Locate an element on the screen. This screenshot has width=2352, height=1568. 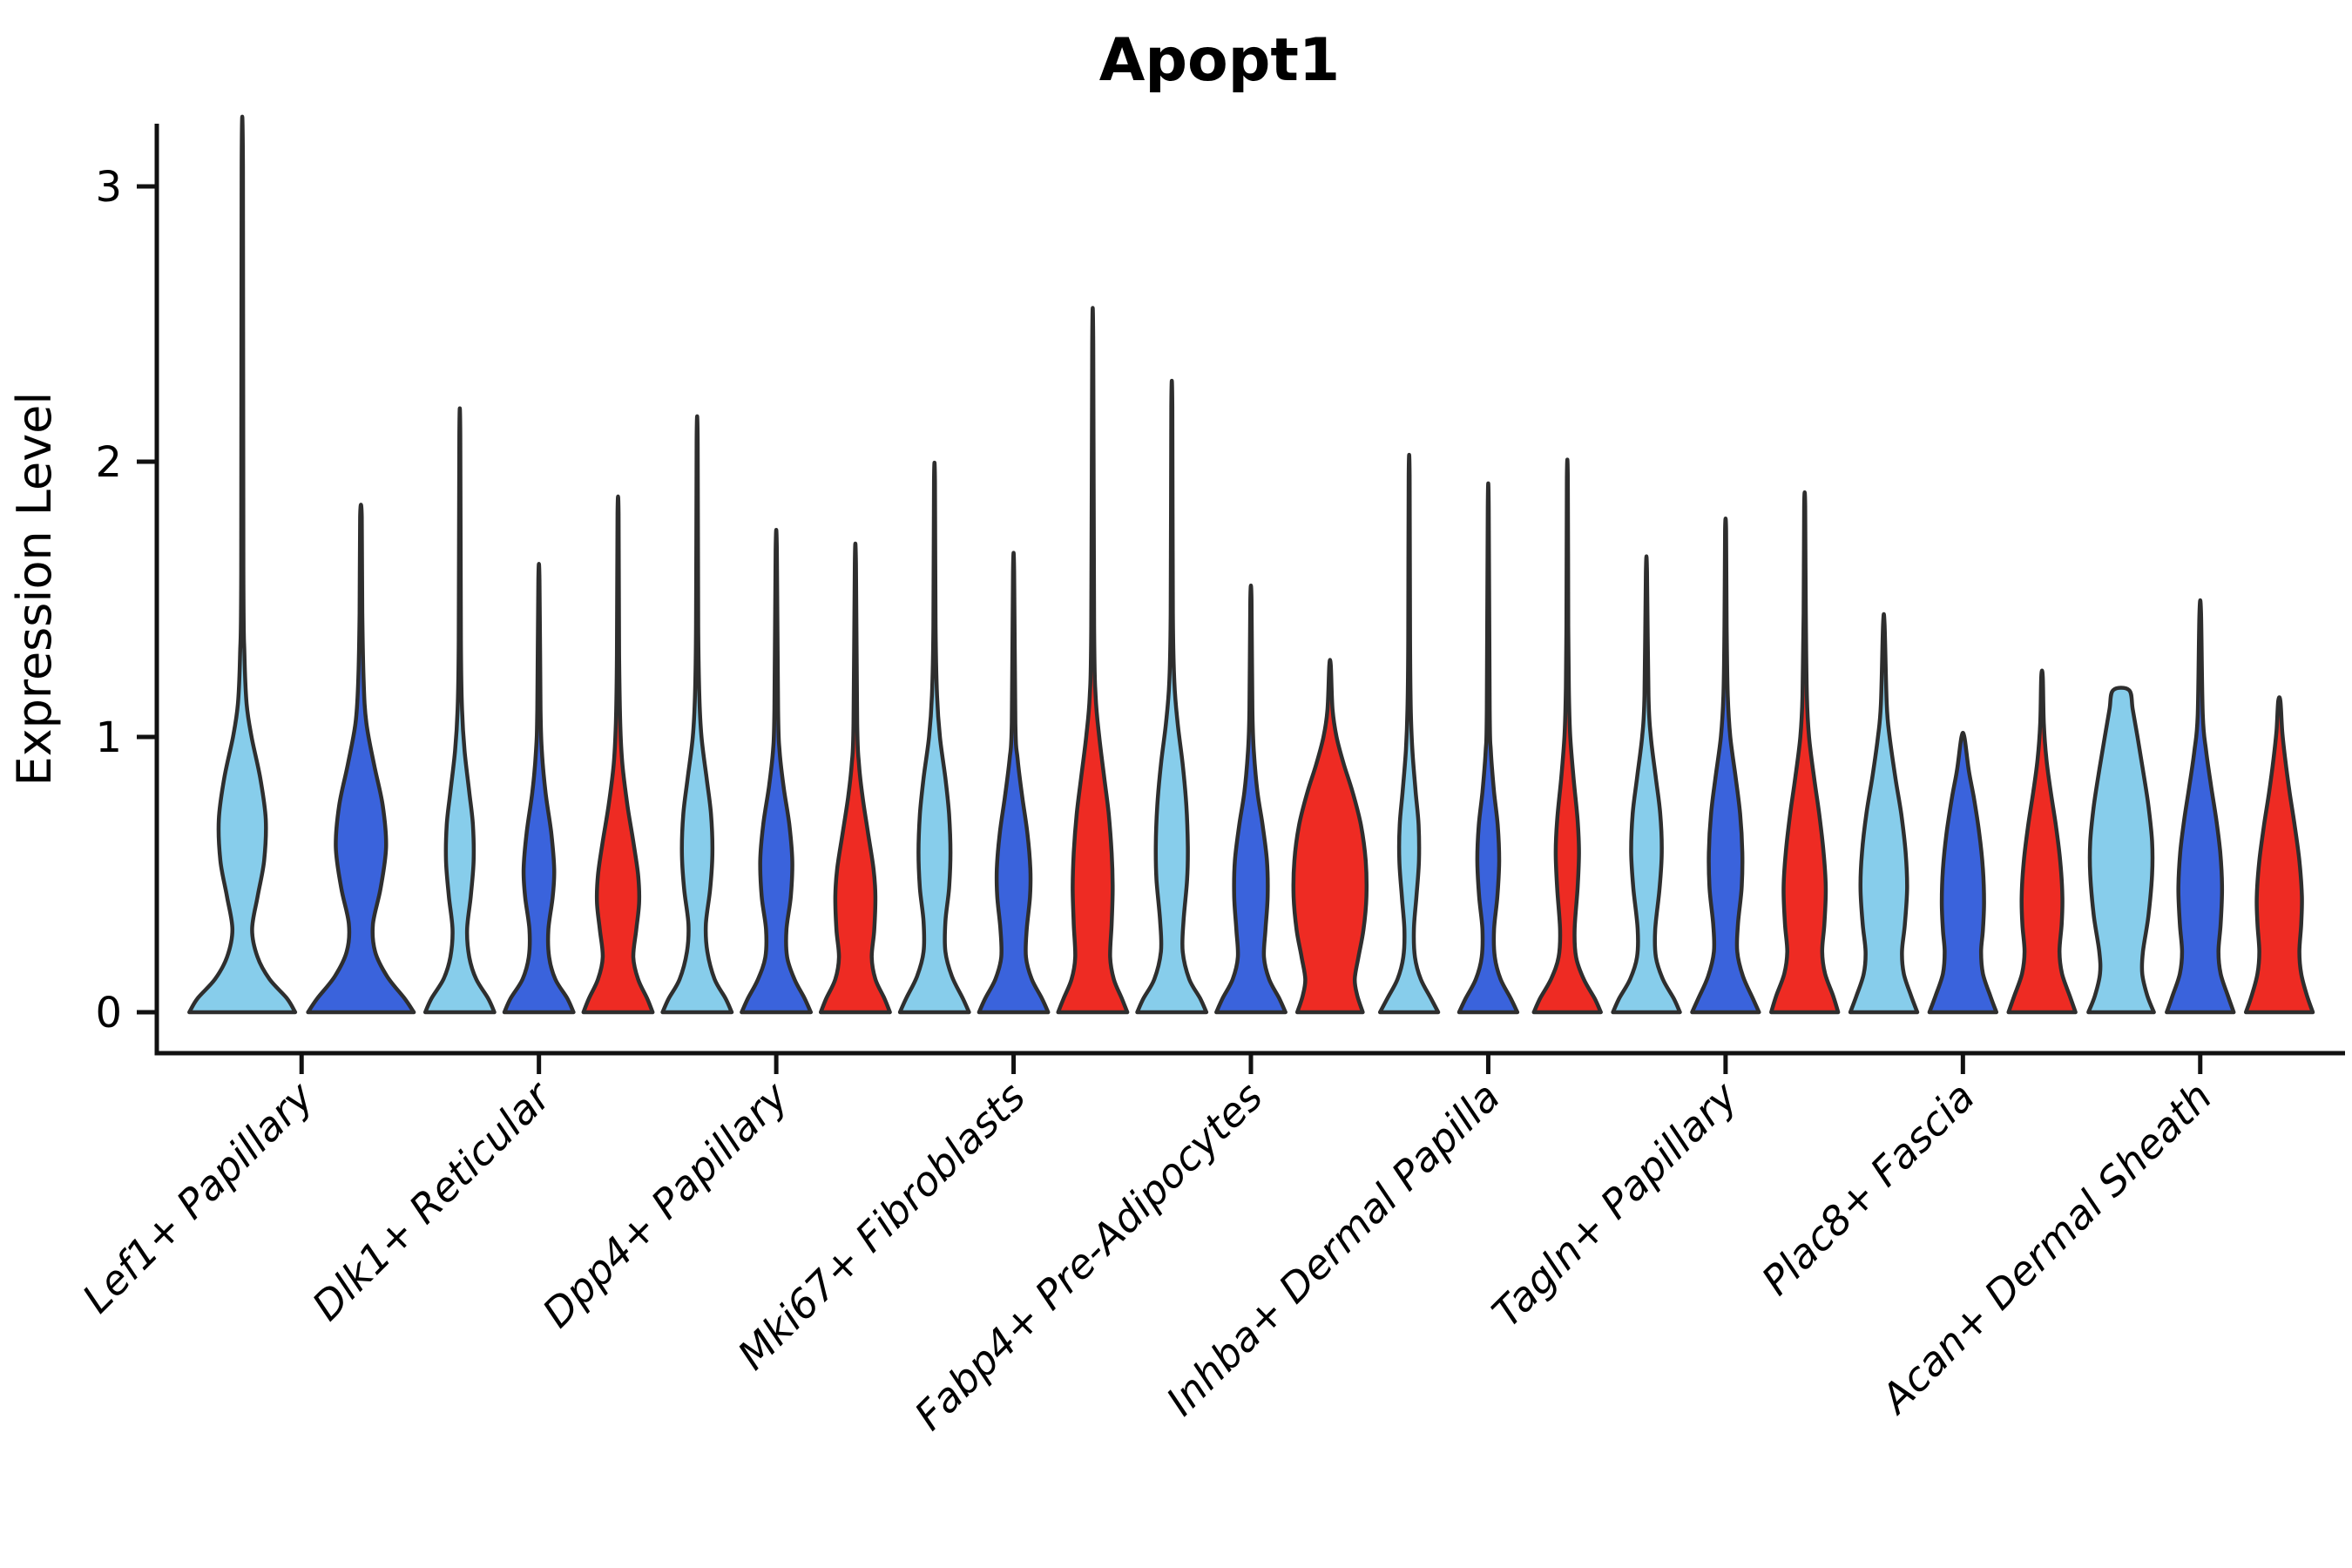
y-tick-label: 2 is located at coordinates (109, 462).